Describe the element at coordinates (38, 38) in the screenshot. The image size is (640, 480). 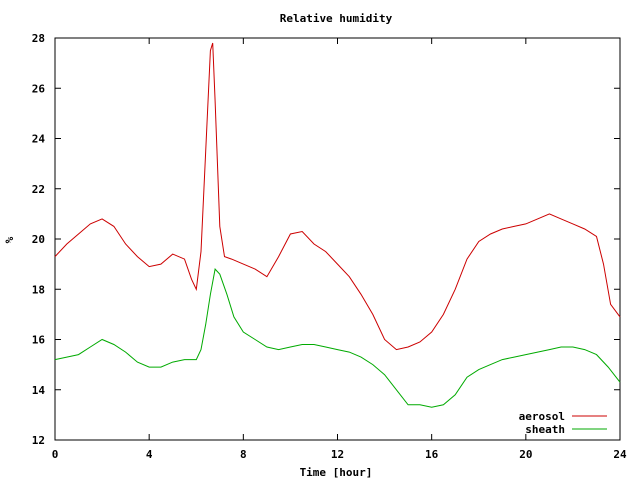
I see `y-tick-label: 28` at that location.